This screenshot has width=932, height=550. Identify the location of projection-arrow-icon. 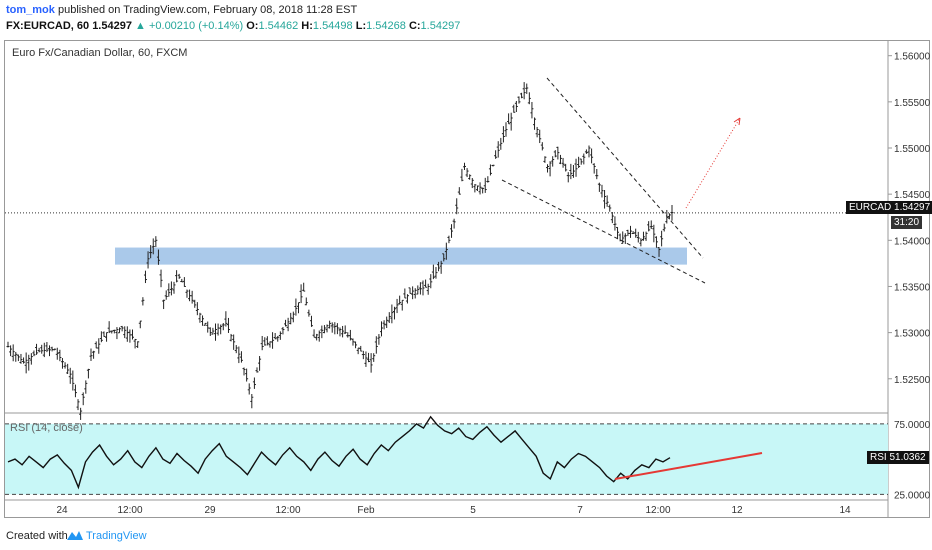
(737, 121).